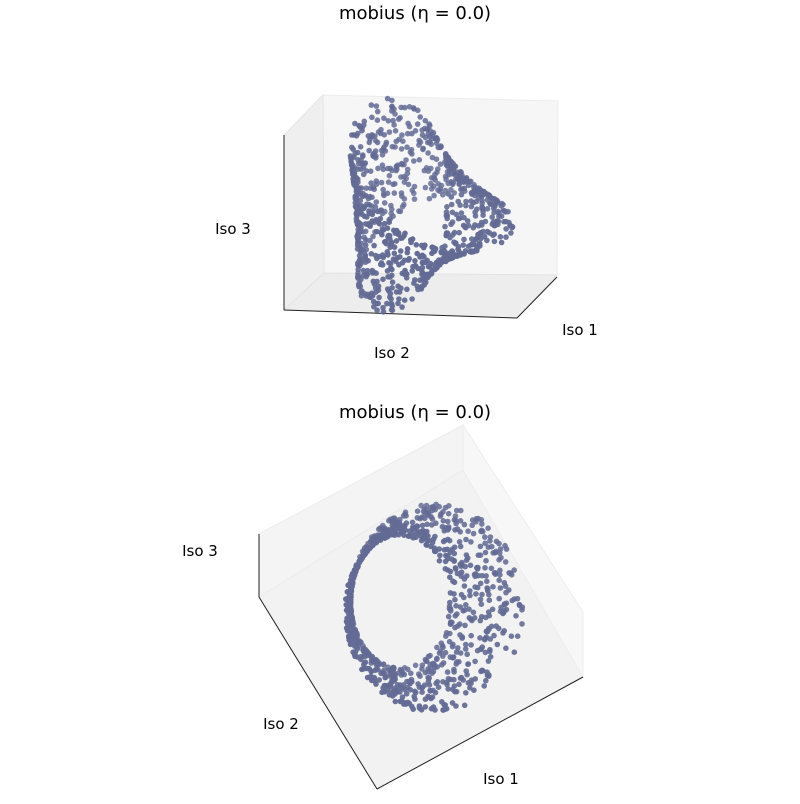  What do you see at coordinates (537, 297) in the screenshot?
I see `axis-line-iso1` at bounding box center [537, 297].